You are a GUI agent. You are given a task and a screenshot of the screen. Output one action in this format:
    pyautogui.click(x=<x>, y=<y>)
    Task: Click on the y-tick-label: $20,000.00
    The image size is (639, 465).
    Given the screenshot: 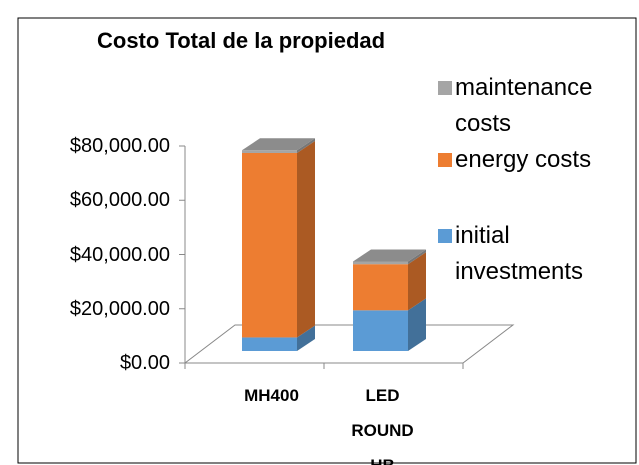 What is the action you would take?
    pyautogui.click(x=119, y=308)
    